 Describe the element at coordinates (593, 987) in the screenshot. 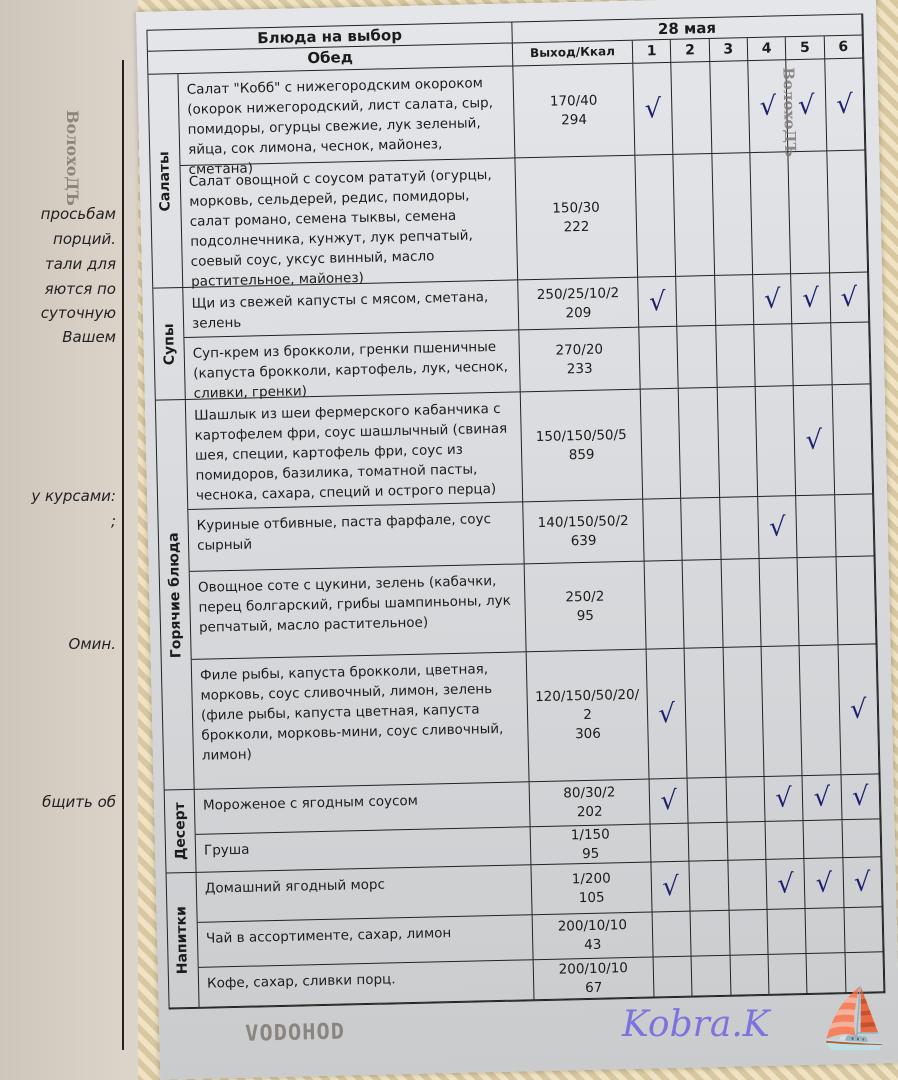

I see `calories: 67` at that location.